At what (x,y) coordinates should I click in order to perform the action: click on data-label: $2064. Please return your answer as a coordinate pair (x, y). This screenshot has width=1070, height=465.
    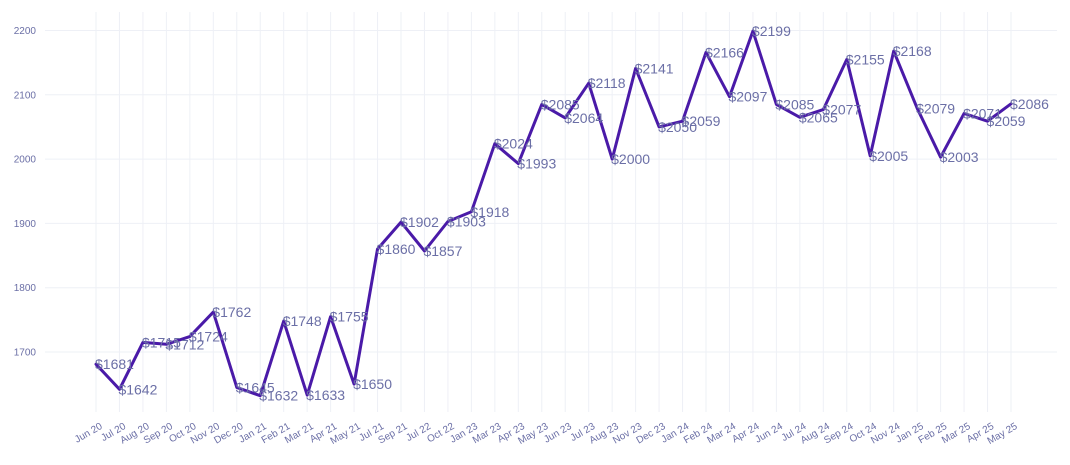
    Looking at the image, I should click on (583, 118).